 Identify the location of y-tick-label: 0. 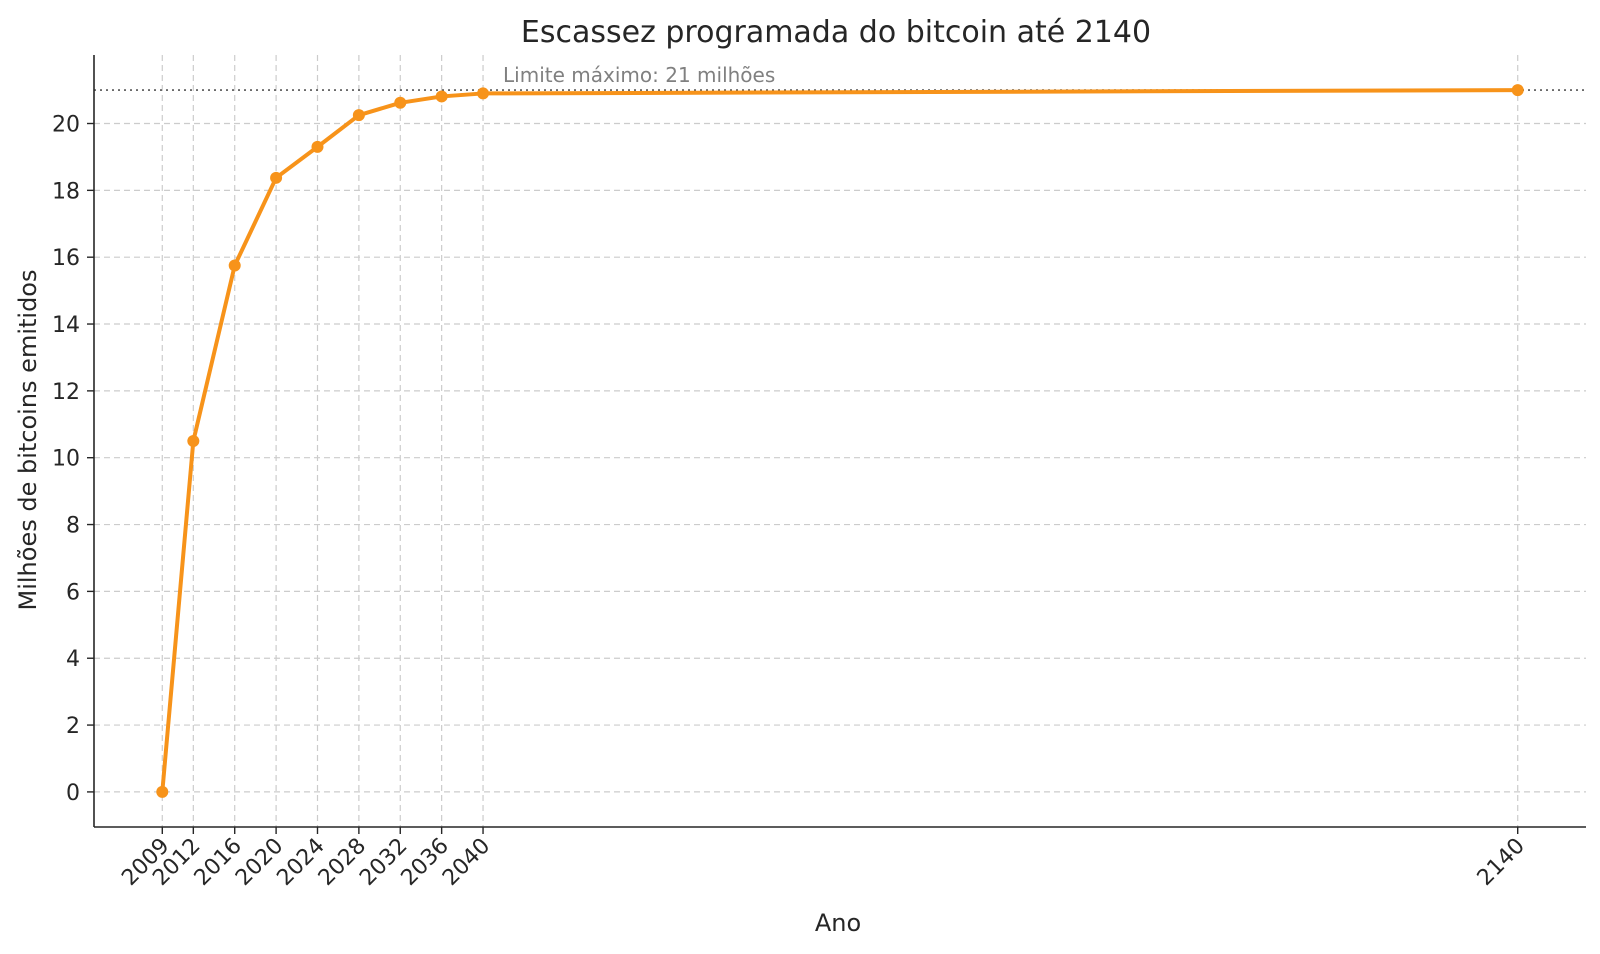
(73, 793).